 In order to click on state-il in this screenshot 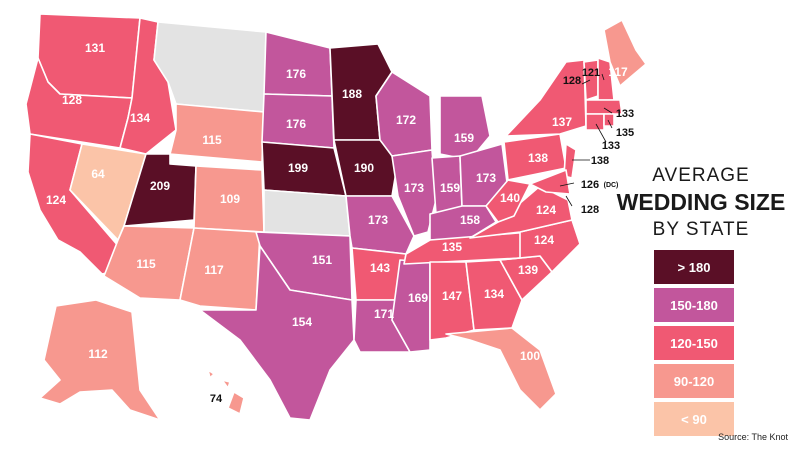, I will do `click(414, 193)`.